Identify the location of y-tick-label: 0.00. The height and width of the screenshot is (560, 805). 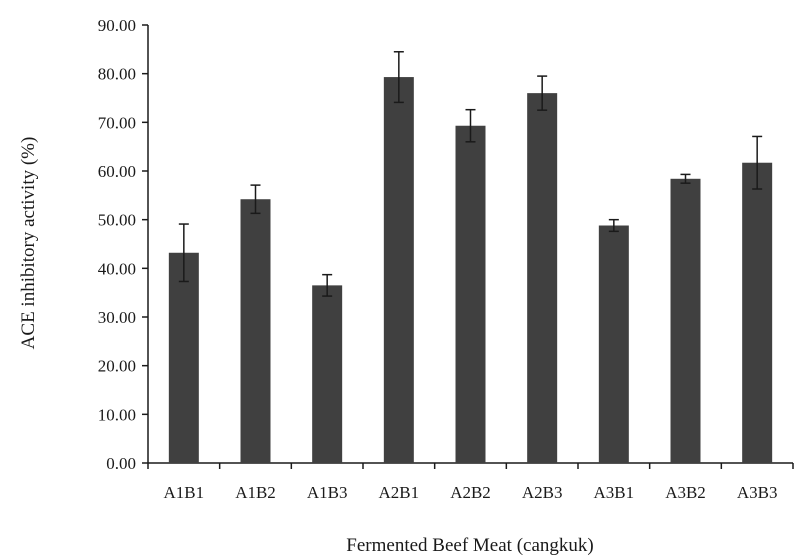
(121, 463).